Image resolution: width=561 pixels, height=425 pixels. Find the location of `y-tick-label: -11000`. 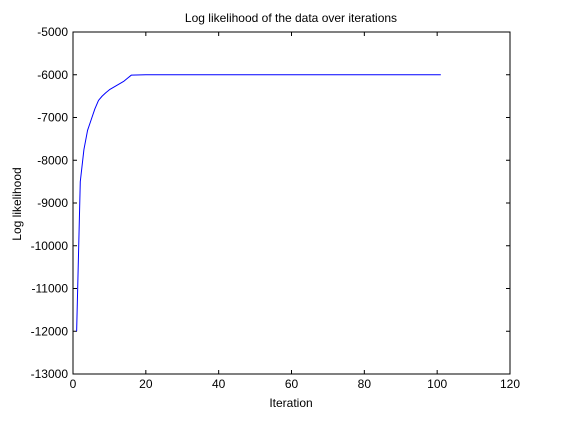

y-tick-label: -11000 is located at coordinates (50, 289).